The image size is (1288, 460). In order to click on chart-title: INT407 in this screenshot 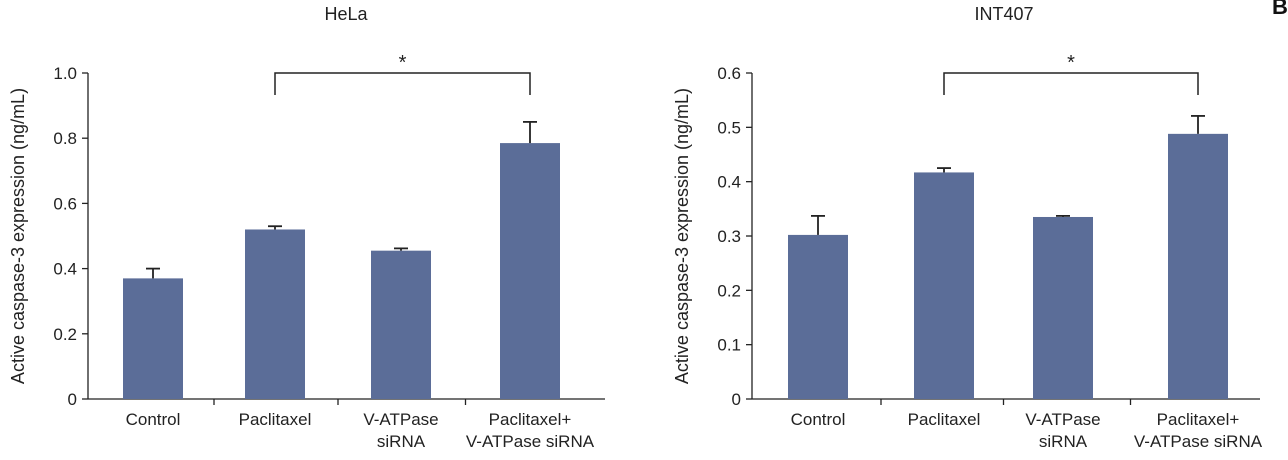, I will do `click(1003, 14)`.